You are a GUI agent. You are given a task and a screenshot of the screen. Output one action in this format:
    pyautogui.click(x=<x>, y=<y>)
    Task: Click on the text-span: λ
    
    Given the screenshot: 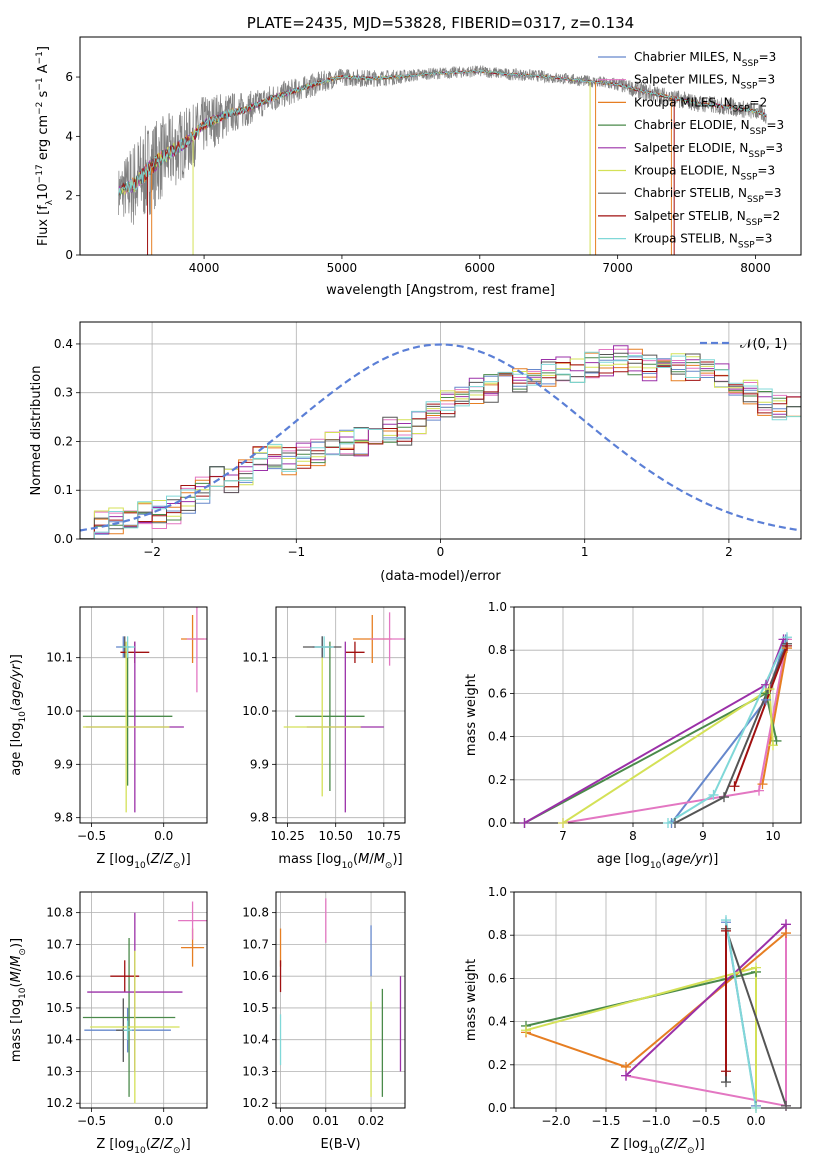 What is the action you would take?
    pyautogui.click(x=50, y=202)
    